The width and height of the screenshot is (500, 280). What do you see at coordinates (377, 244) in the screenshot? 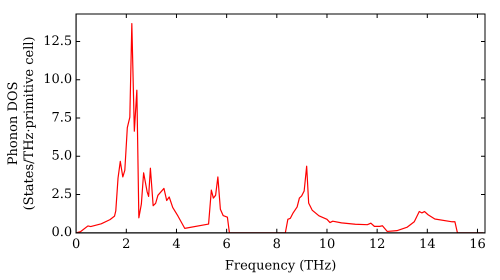
I see `x-tick-label: 12` at bounding box center [377, 244].